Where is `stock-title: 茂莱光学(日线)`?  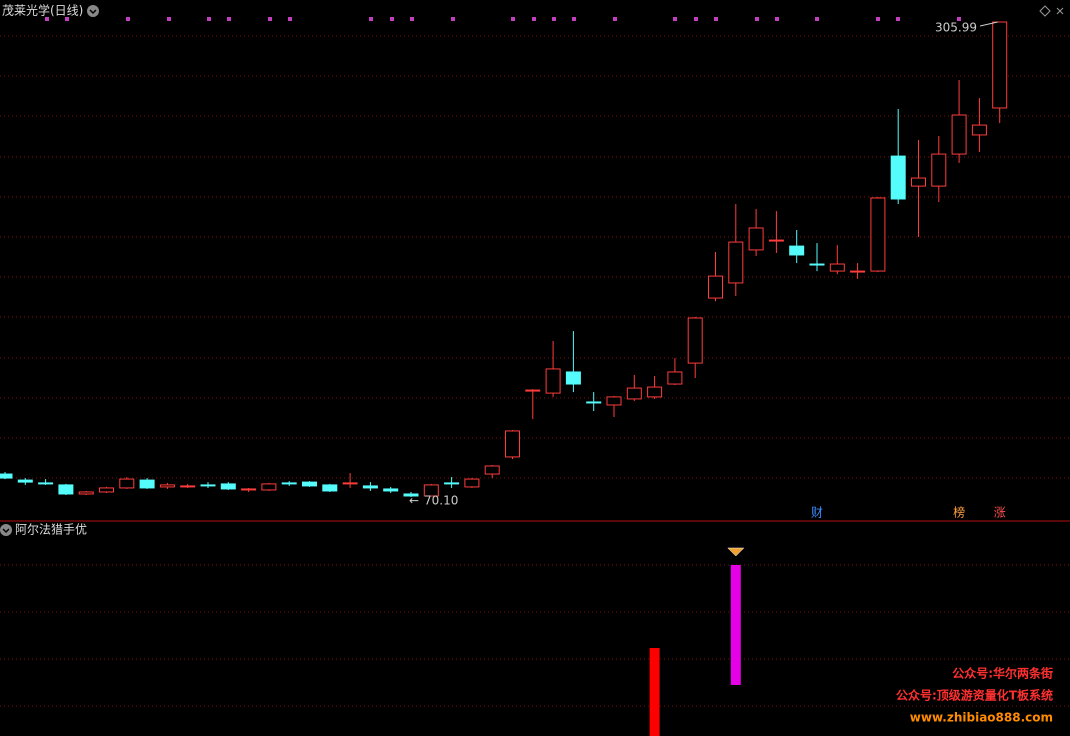
stock-title: 茂莱光学(日线) is located at coordinates (42, 10).